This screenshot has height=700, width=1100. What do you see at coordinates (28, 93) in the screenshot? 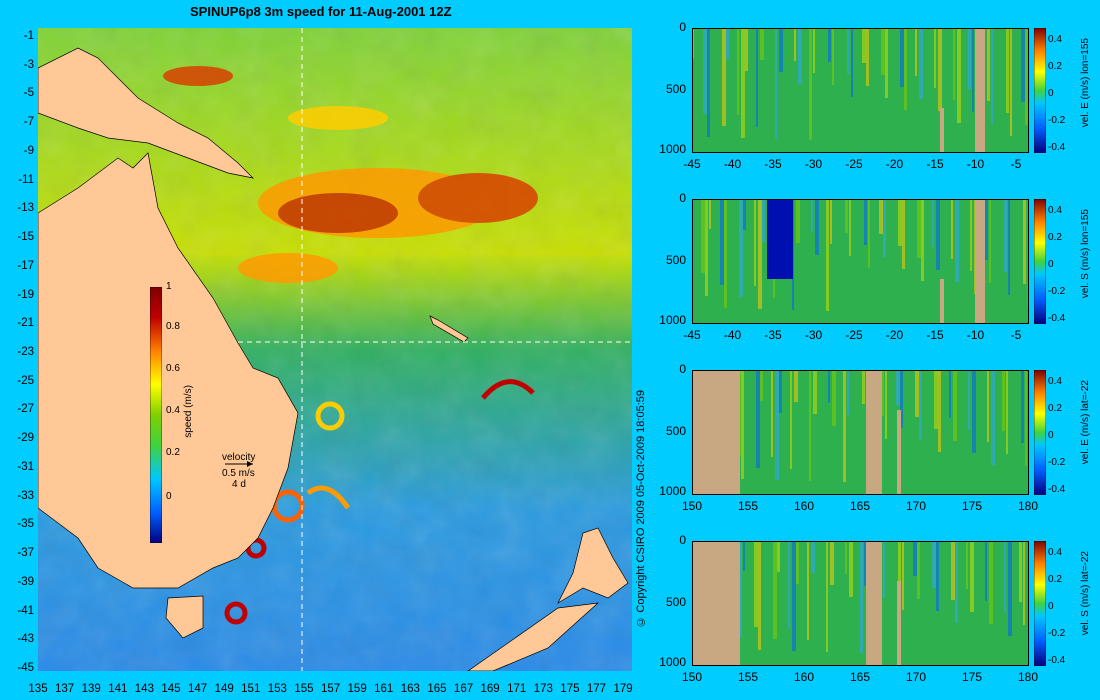
I see `map-lat-label: -5` at bounding box center [28, 93].